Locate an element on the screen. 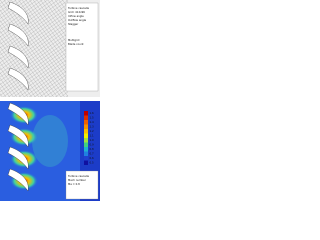 The width and height of the screenshot is (320, 240). colorbar-label: 0.5 is located at coordinates (92, 163).